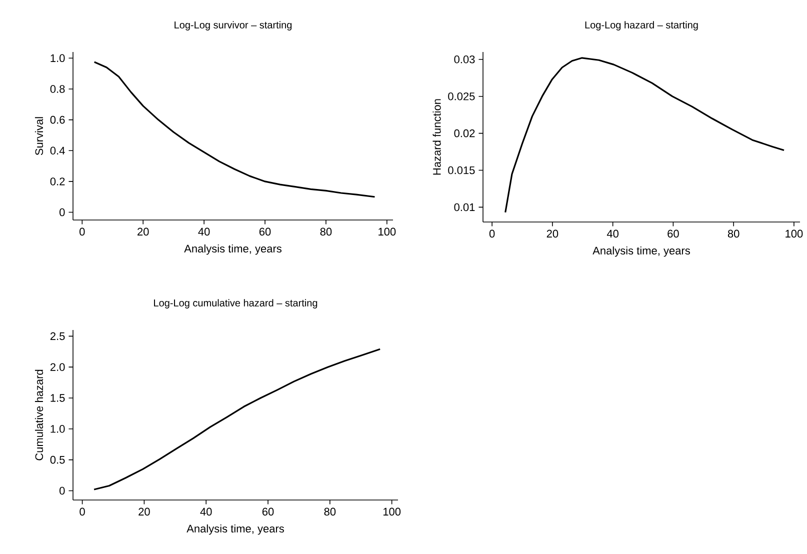 This screenshot has height=554, width=807. Describe the element at coordinates (461, 96) in the screenshot. I see `y-tick-label: 0.025` at that location.